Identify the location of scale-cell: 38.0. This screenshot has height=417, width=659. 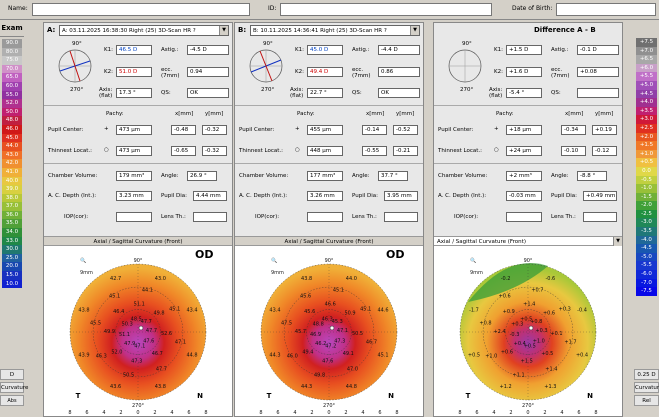
(12, 198).